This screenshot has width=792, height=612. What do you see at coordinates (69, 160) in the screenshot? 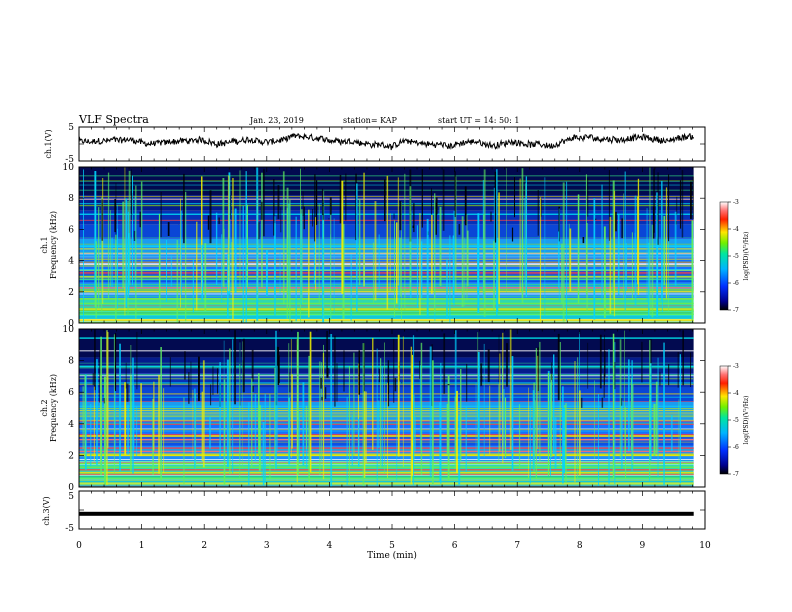
I see `ch1-ytick-neg5: -5` at bounding box center [69, 160].